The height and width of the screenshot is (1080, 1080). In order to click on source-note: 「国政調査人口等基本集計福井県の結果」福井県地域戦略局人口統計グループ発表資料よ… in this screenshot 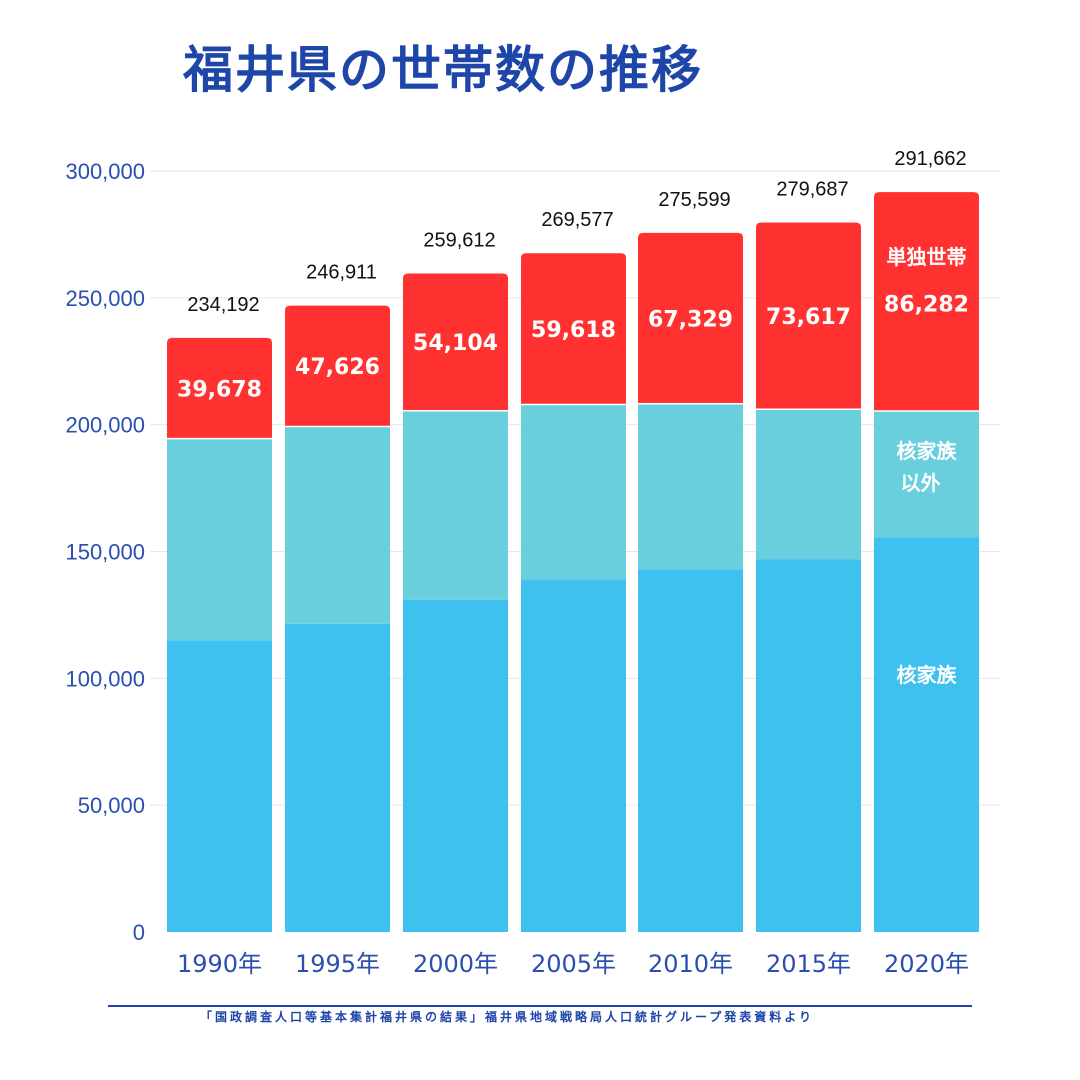, I will do `click(507, 1017)`.